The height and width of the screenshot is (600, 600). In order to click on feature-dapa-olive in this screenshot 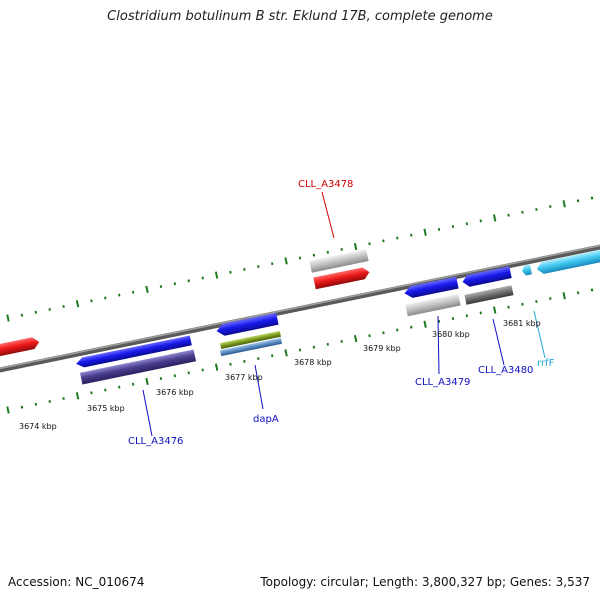, I will do `click(250, 339)`.